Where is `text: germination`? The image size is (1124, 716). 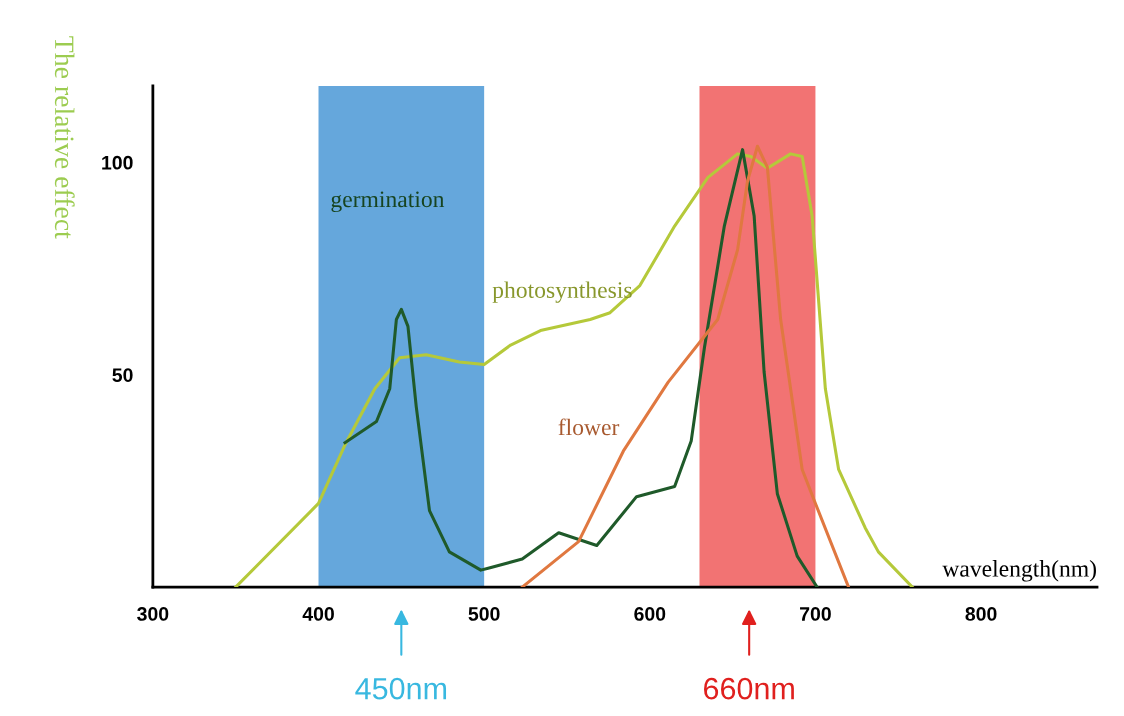 text: germination is located at coordinates (388, 202).